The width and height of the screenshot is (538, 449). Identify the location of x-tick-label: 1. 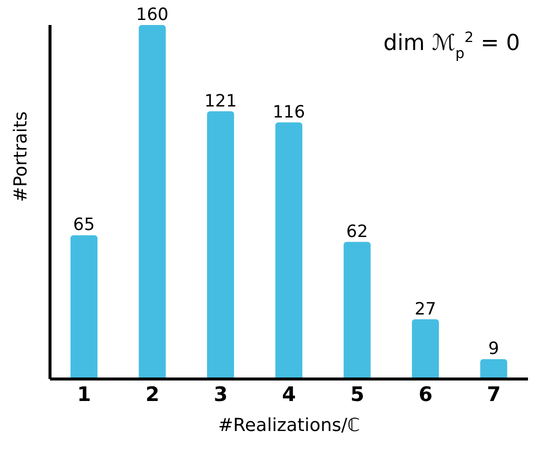
(84, 394).